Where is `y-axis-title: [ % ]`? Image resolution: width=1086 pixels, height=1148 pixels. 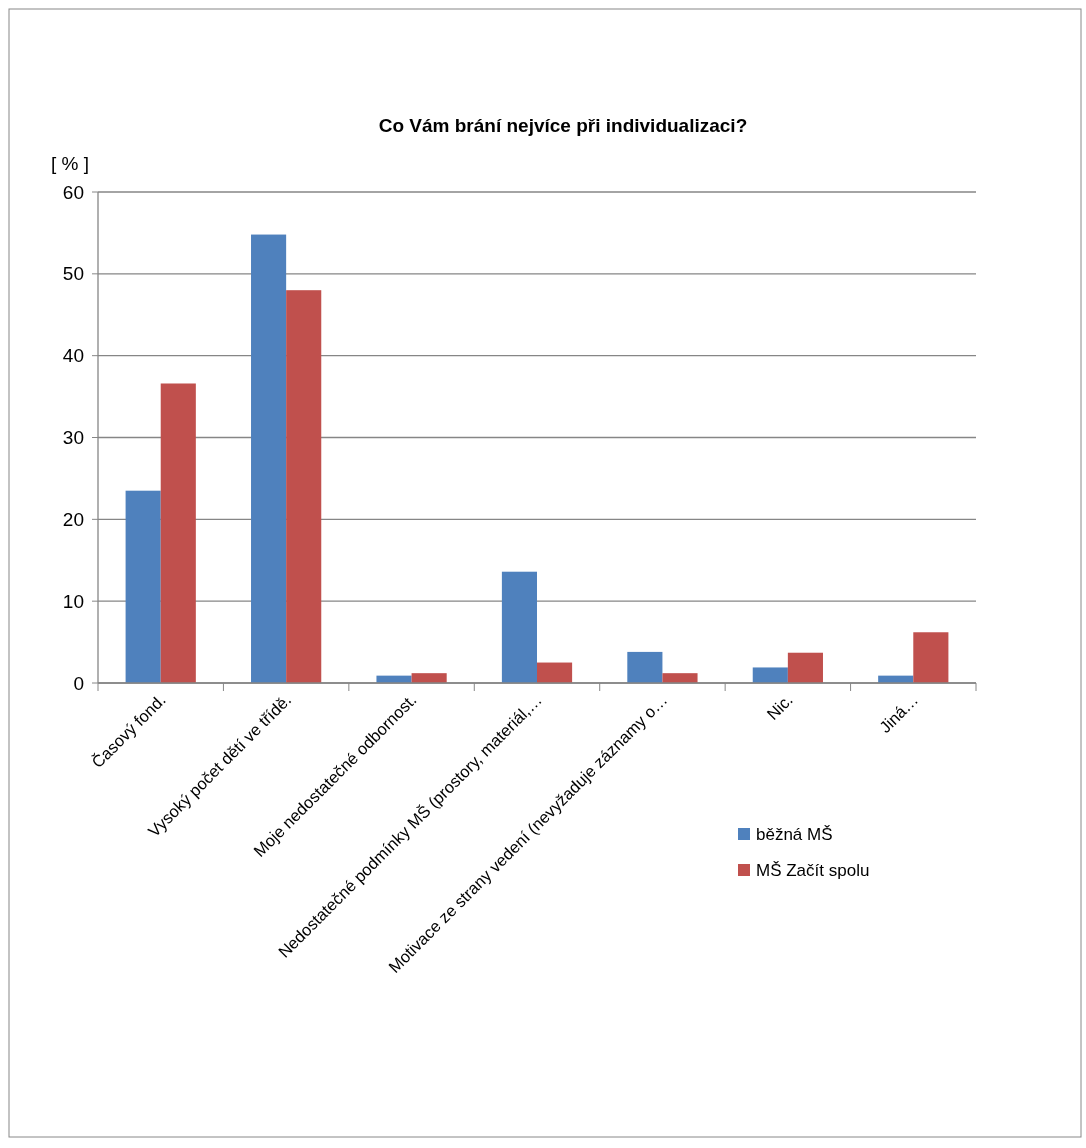
y-axis-title: [ % ] is located at coordinates (70, 163).